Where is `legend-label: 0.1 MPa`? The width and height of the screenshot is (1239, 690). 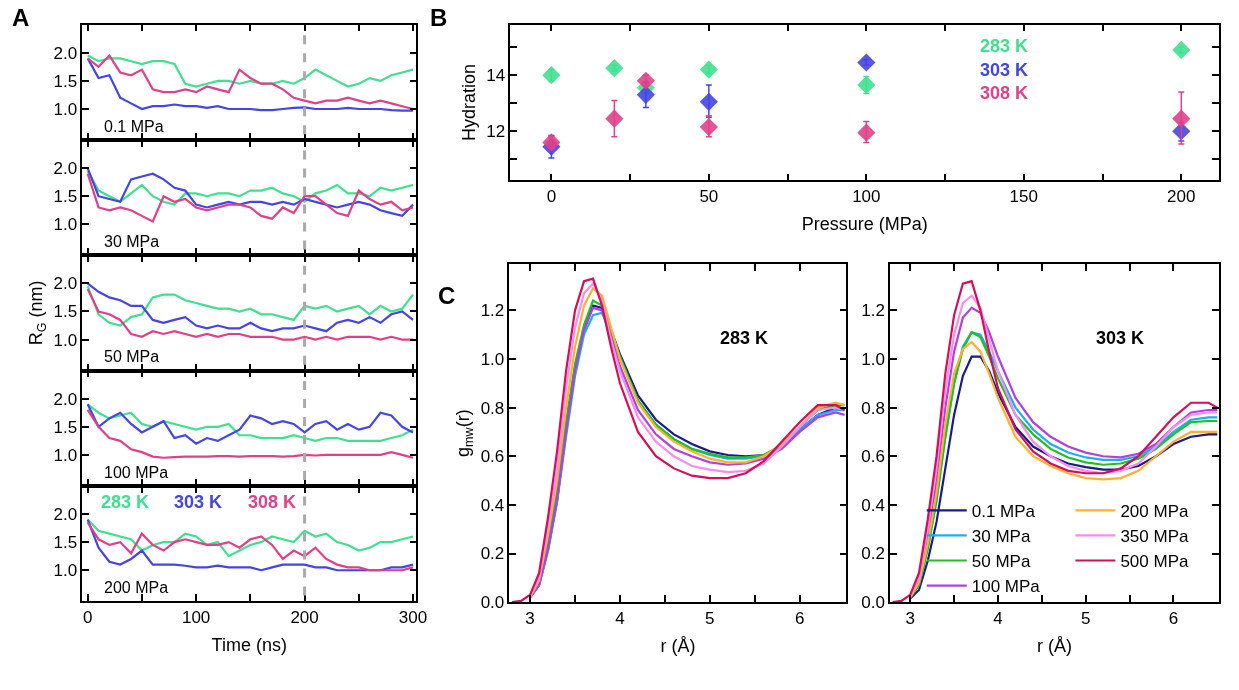 legend-label: 0.1 MPa is located at coordinates (1003, 511).